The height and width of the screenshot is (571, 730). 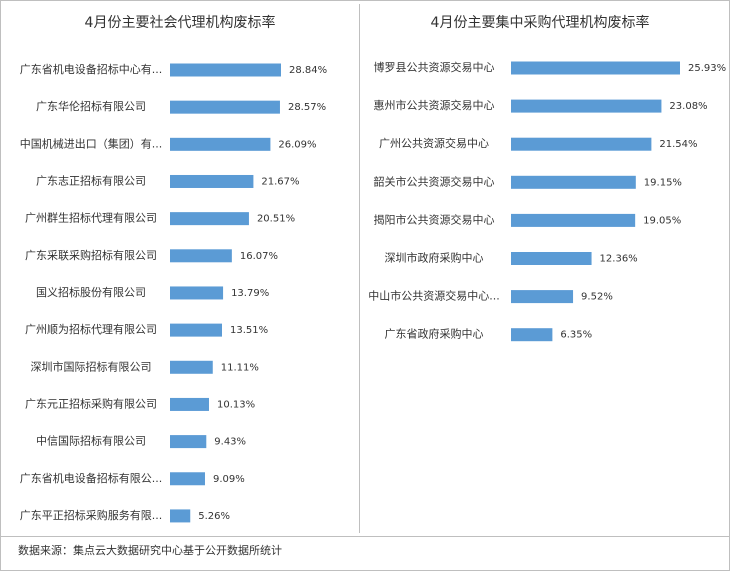 I want to click on value-label: 21.67%, so click(x=280, y=181).